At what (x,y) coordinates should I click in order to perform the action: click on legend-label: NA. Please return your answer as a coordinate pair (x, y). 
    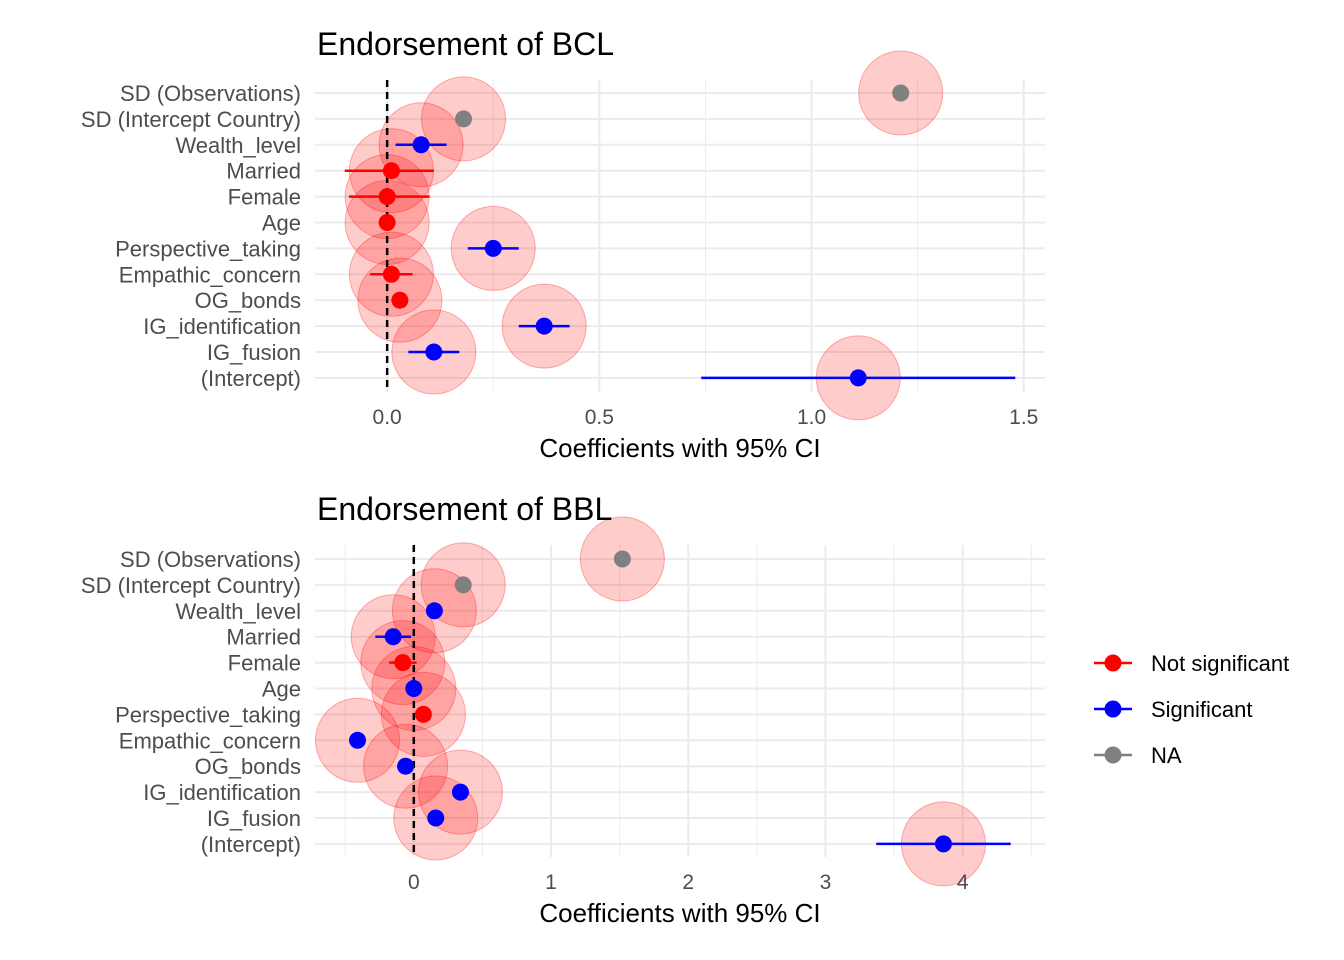
    Looking at the image, I should click on (1166, 755).